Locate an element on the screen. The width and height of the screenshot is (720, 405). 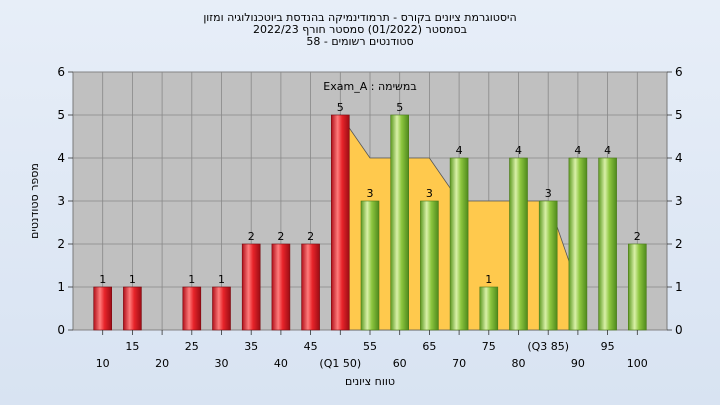
x-tick-label: 60 is located at coordinates (400, 363).